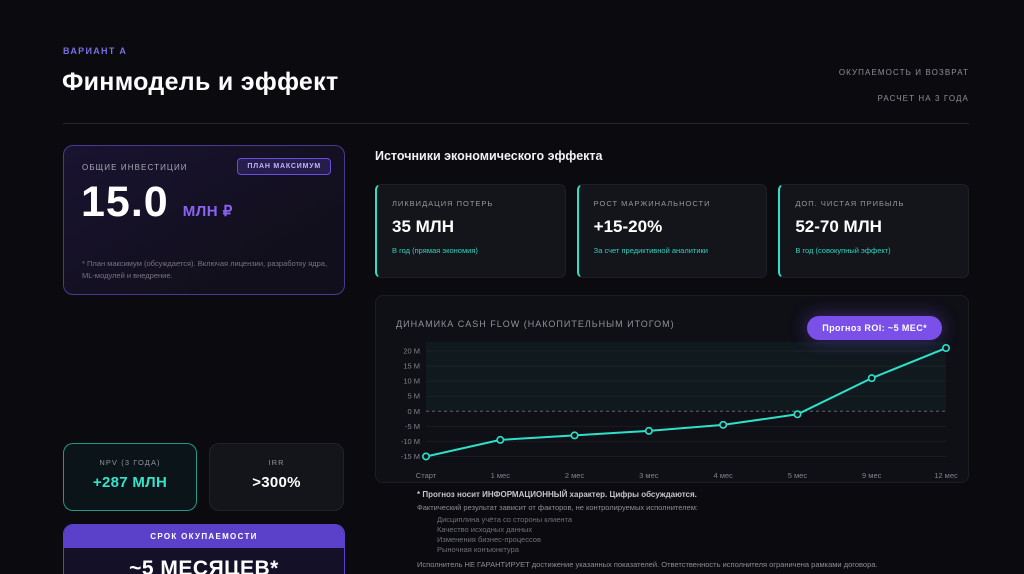 This screenshot has height=574, width=1024. I want to click on irr-value: >300%, so click(276, 482).